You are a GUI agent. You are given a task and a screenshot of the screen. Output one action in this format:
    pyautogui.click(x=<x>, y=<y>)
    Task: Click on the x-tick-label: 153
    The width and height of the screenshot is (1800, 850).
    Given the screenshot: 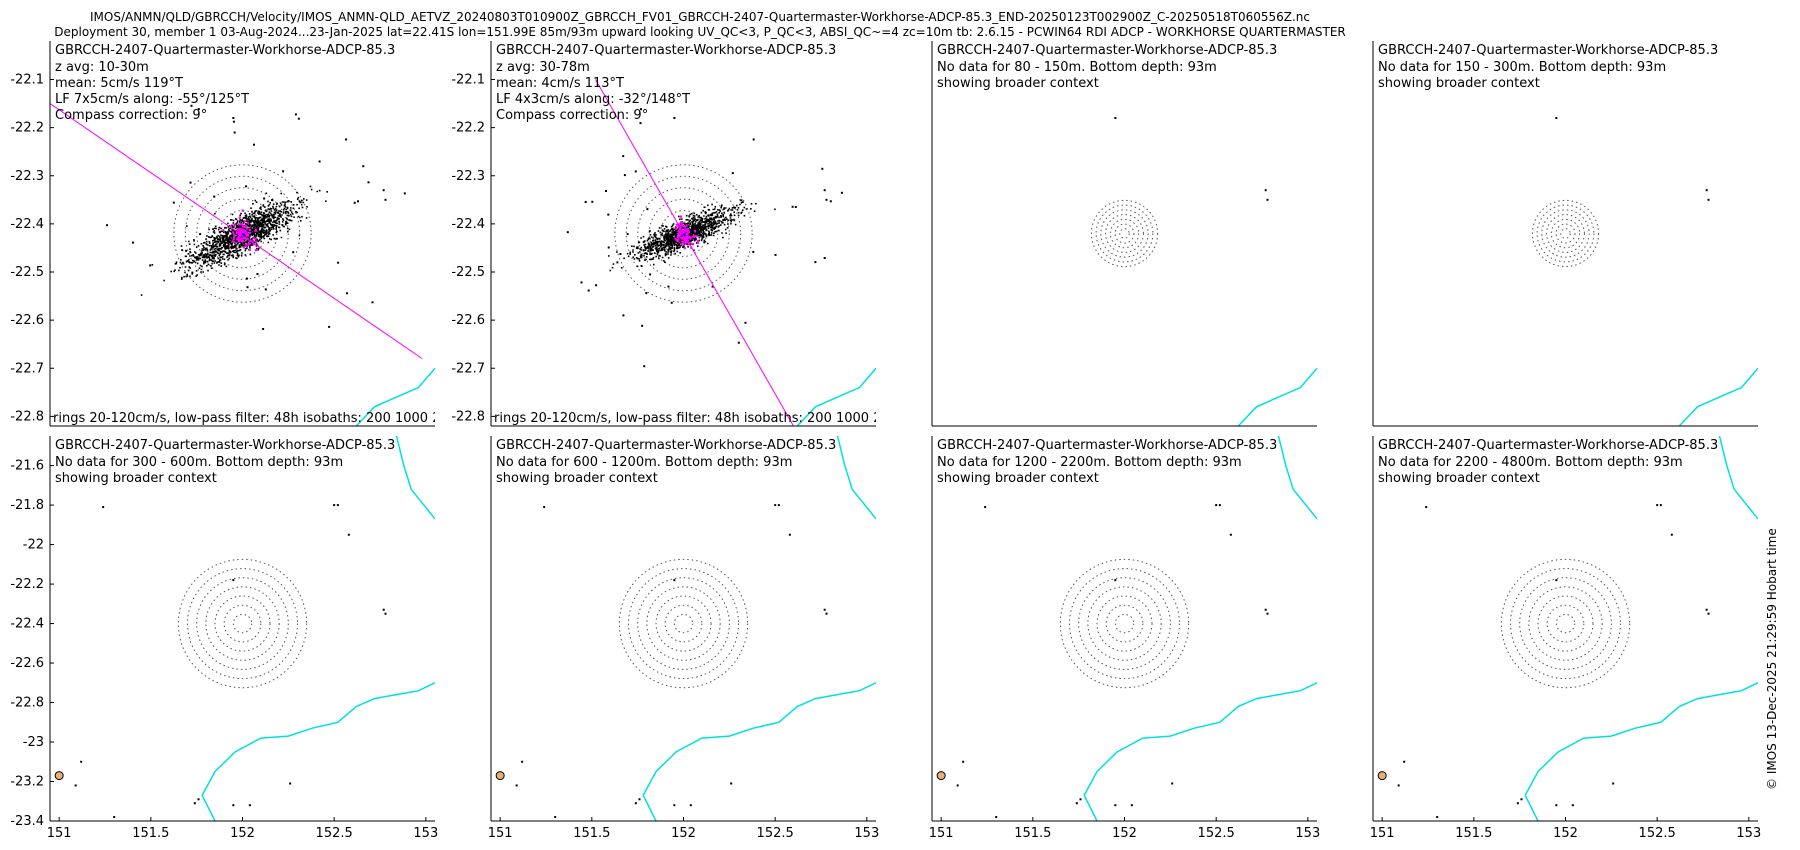 What is the action you would take?
    pyautogui.click(x=1307, y=833)
    